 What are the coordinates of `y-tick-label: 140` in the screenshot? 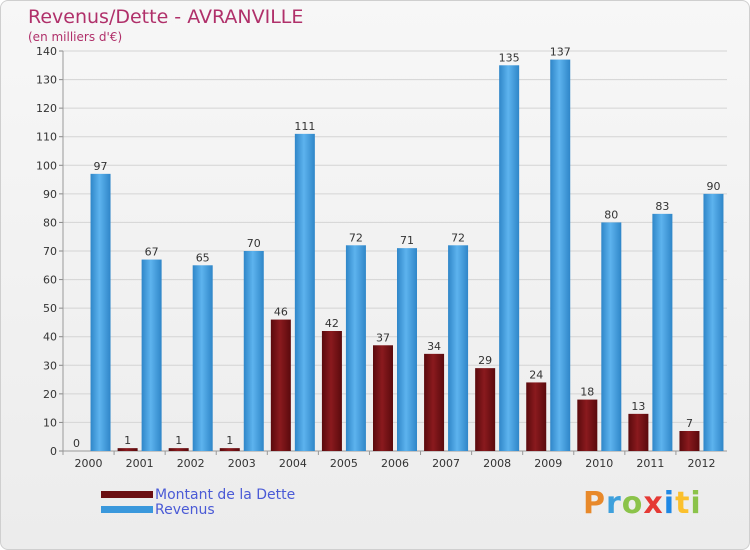 It's located at (46, 51).